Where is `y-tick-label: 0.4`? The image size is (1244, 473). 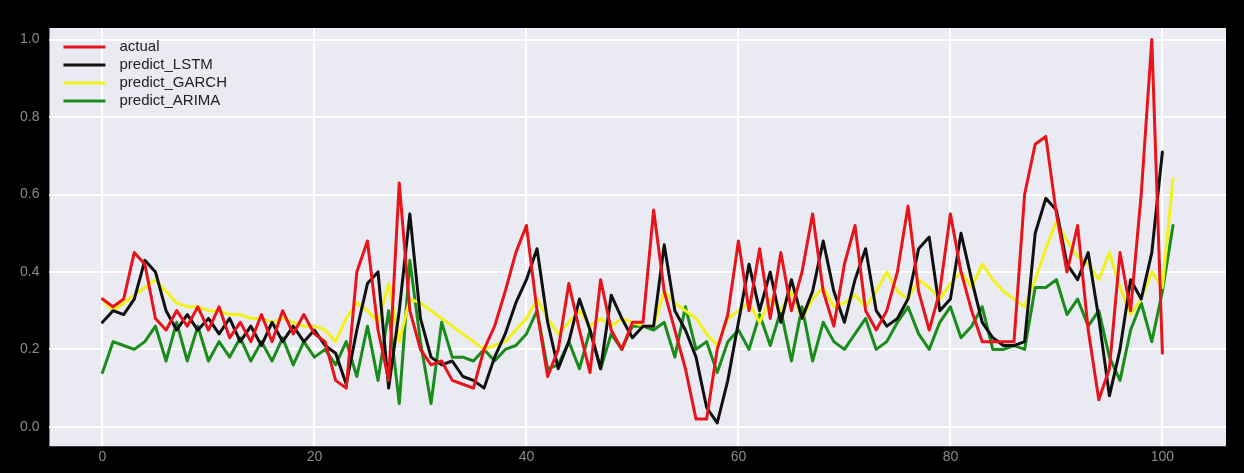 y-tick-label: 0.4 is located at coordinates (29, 270).